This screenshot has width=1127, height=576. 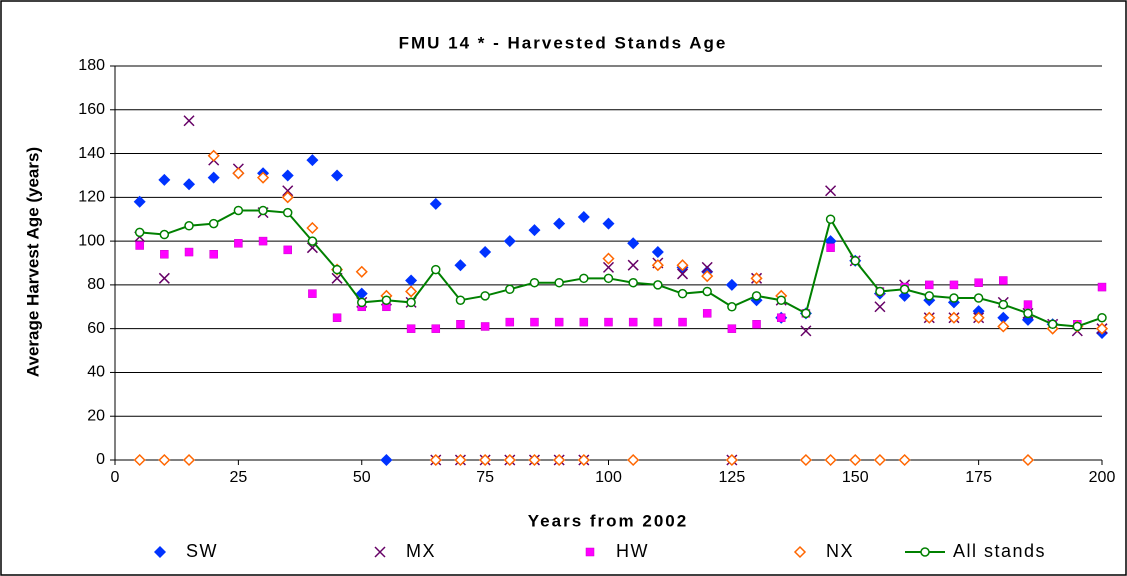 What do you see at coordinates (608, 520) in the screenshot?
I see `x-axis-label: Years from 2002` at bounding box center [608, 520].